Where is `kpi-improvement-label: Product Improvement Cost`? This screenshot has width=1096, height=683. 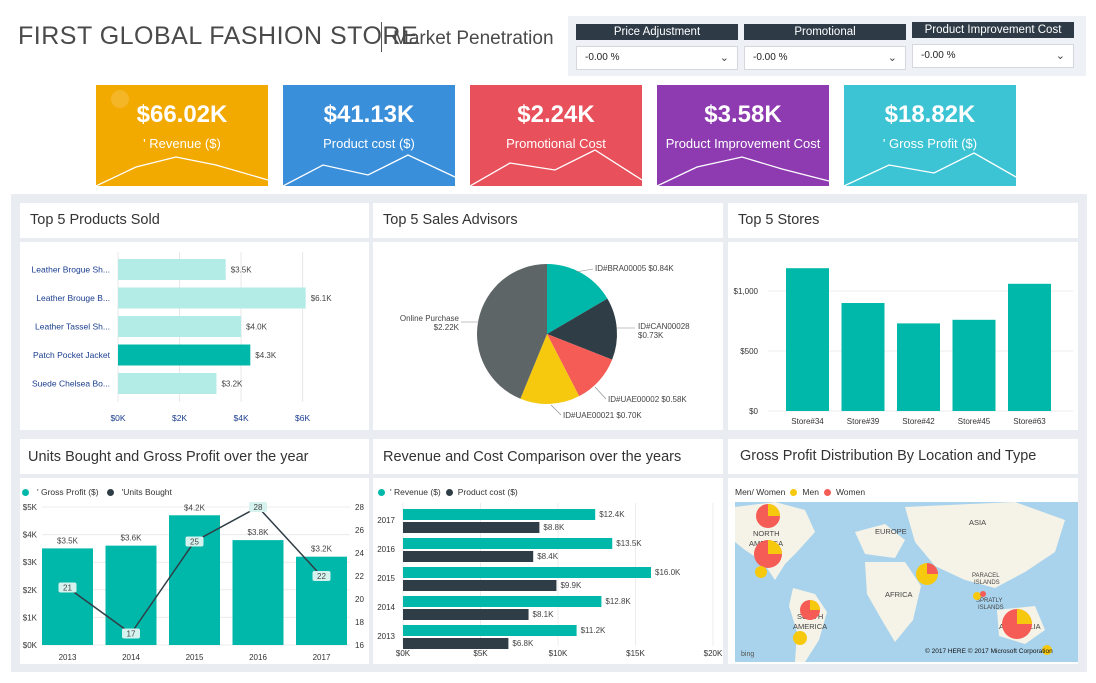
kpi-improvement-label: Product Improvement Cost is located at coordinates (743, 143).